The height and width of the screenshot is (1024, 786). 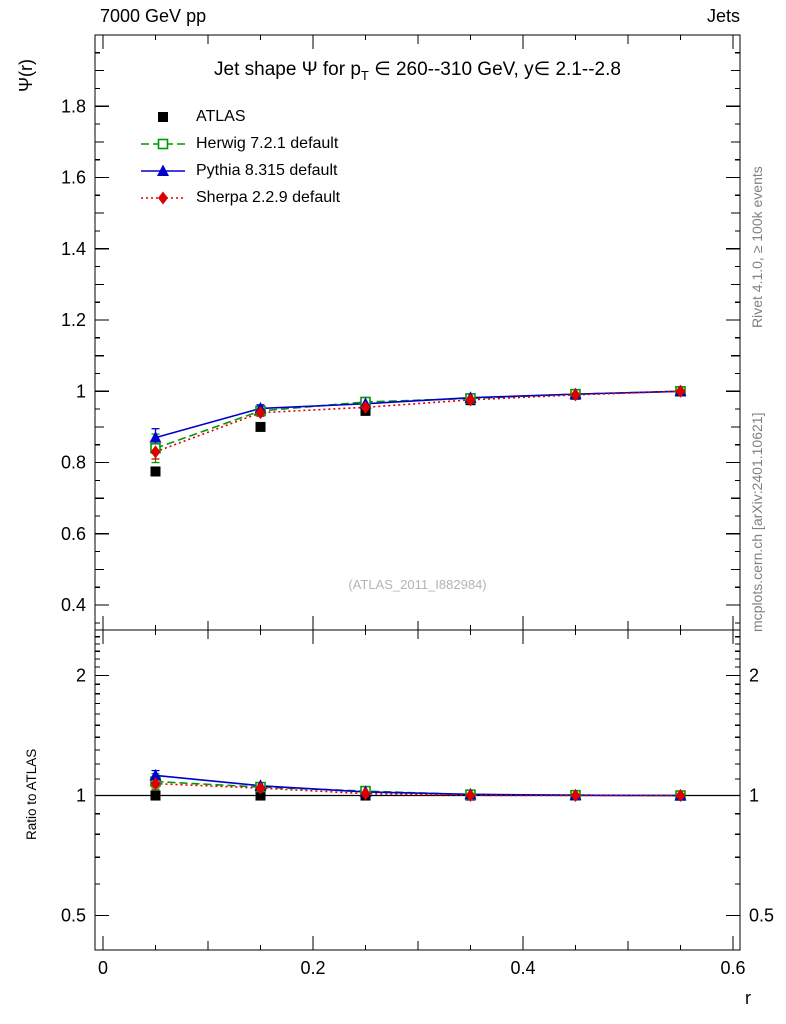 I want to click on watermark-analysis-id: (ATLAS_2011_I882984), so click(x=417, y=584).